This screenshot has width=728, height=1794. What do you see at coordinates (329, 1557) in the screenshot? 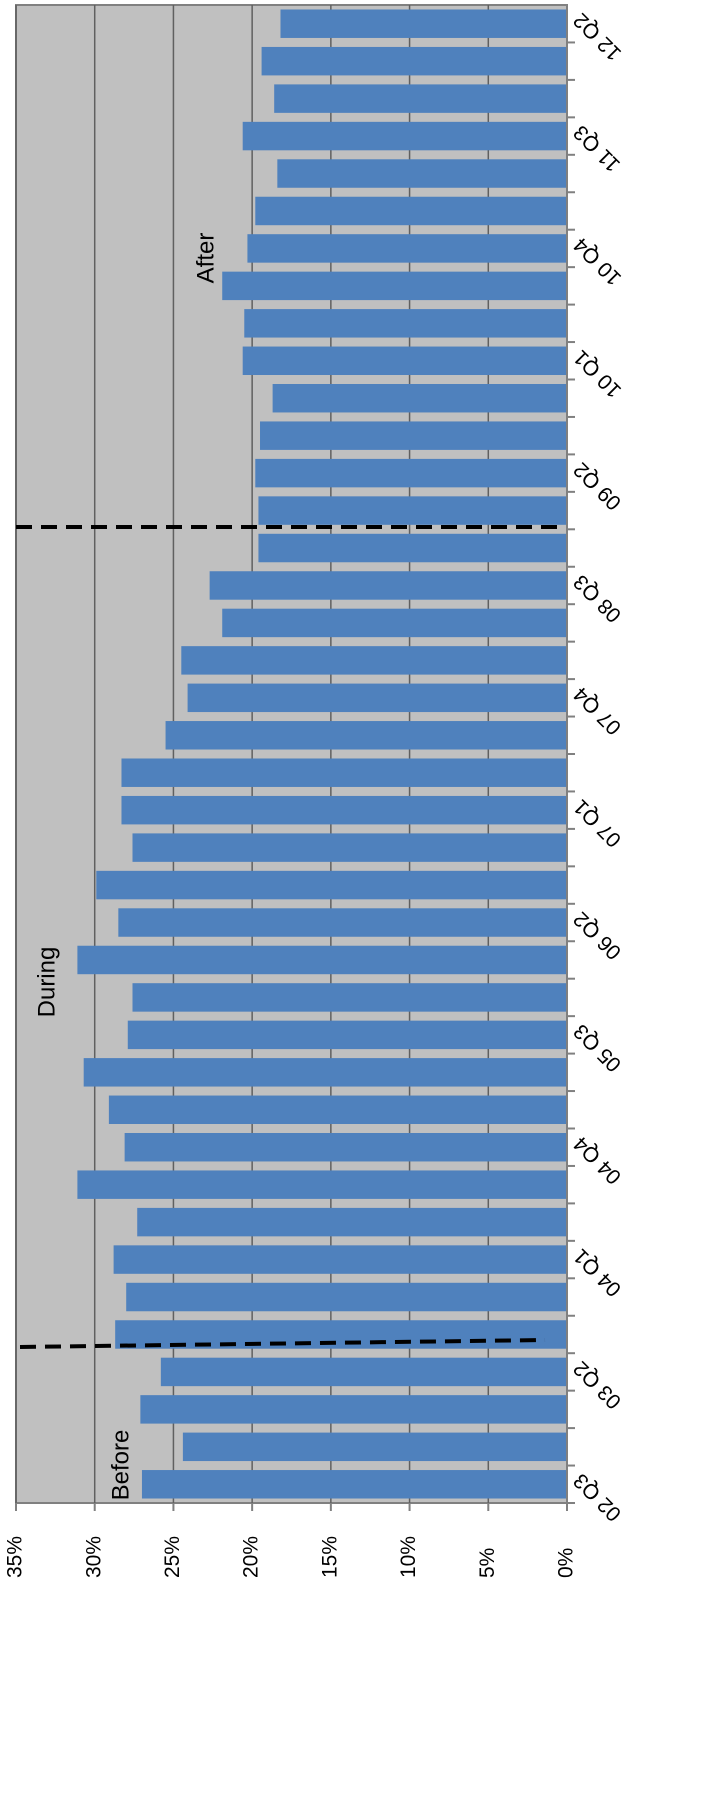
I see `y-tick-label: 15%` at bounding box center [329, 1557].